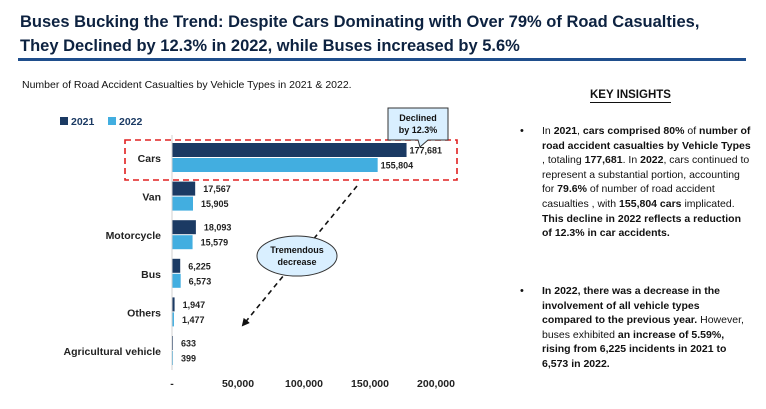 This screenshot has height=409, width=766. I want to click on x-tick-label: 200,000, so click(436, 384).